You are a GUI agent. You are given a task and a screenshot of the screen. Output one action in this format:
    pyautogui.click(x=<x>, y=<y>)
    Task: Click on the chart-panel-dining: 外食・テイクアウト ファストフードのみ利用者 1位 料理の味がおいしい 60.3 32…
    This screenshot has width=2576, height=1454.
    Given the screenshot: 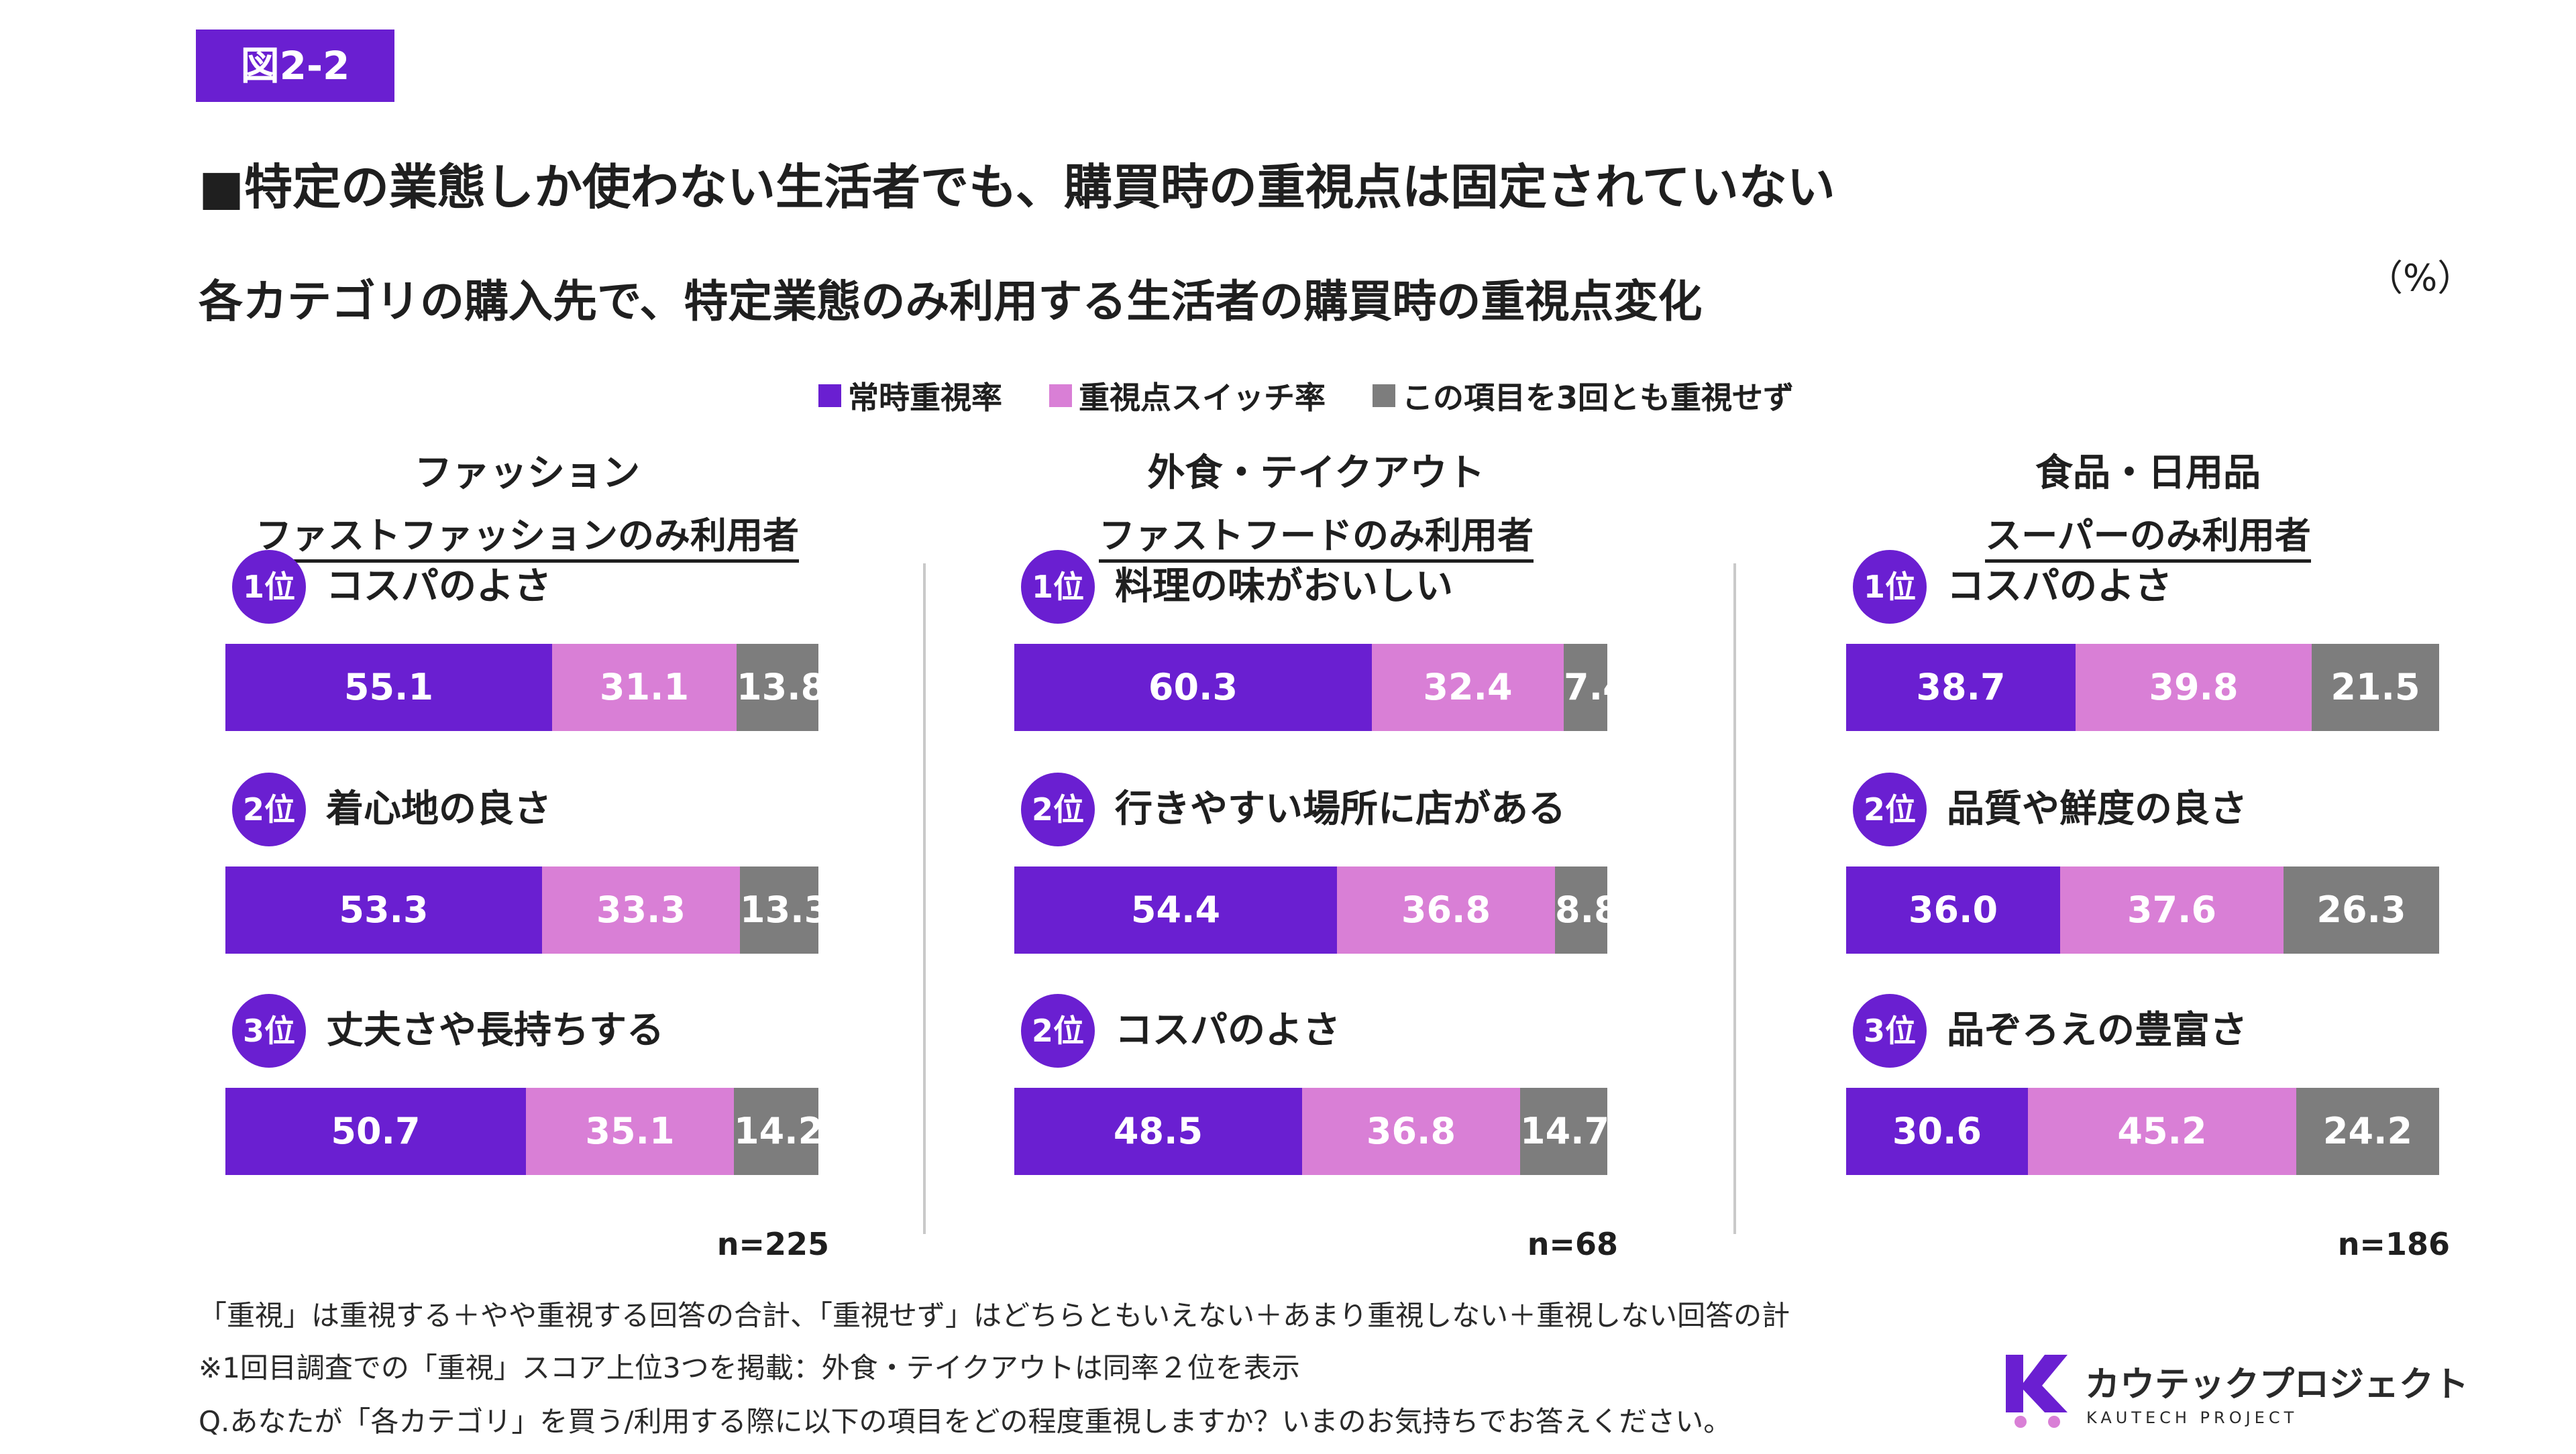 What is the action you would take?
    pyautogui.click(x=1321, y=865)
    